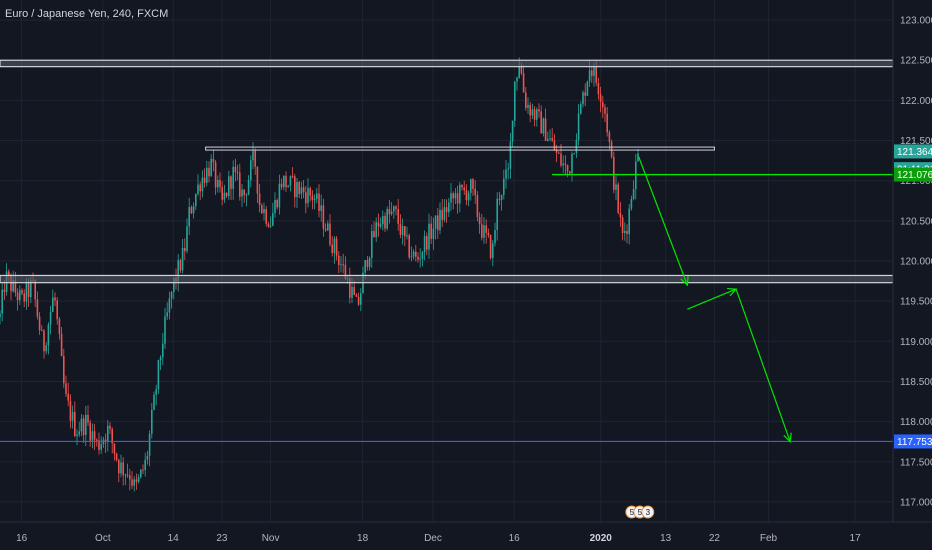 Image resolution: width=932 pixels, height=550 pixels. What do you see at coordinates (460, 148) in the screenshot?
I see `resistance-line-mid` at bounding box center [460, 148].